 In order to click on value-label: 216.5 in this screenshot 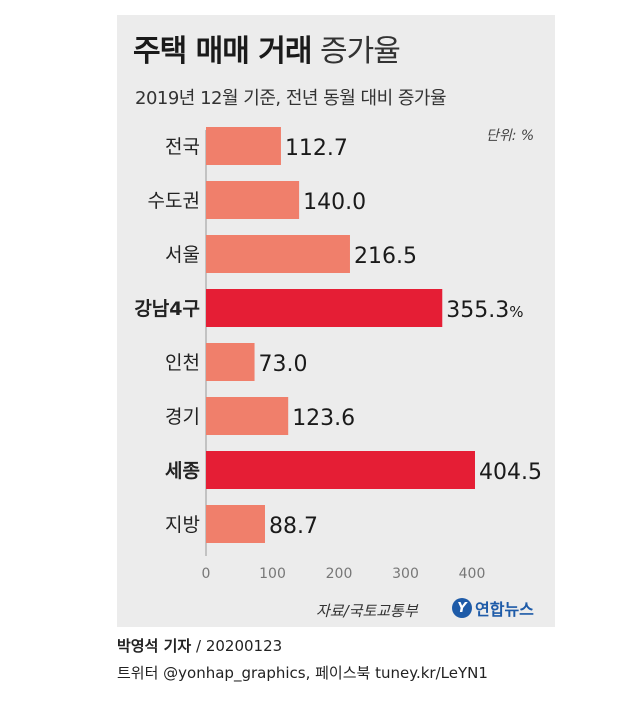, I will do `click(385, 256)`.